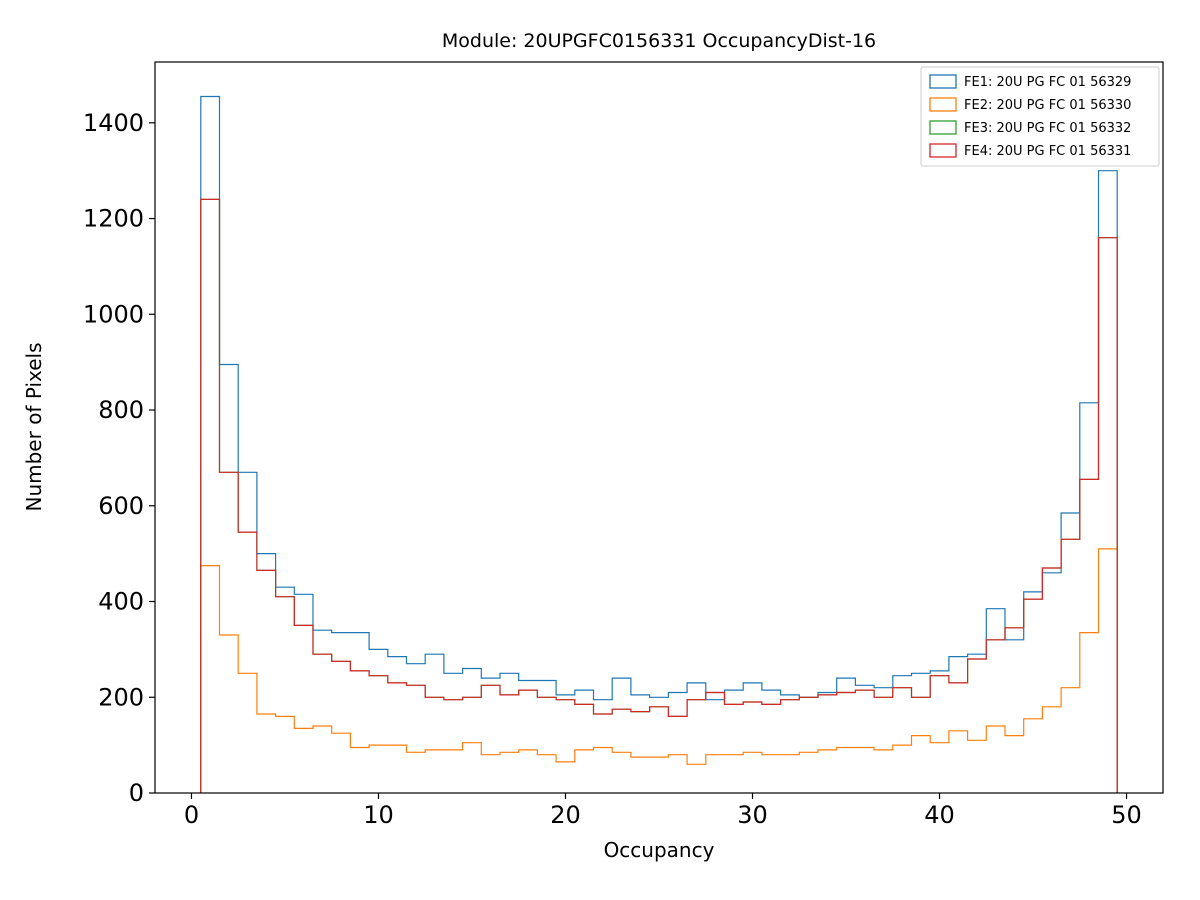  I want to click on y-tick-label: 600, so click(121, 506).